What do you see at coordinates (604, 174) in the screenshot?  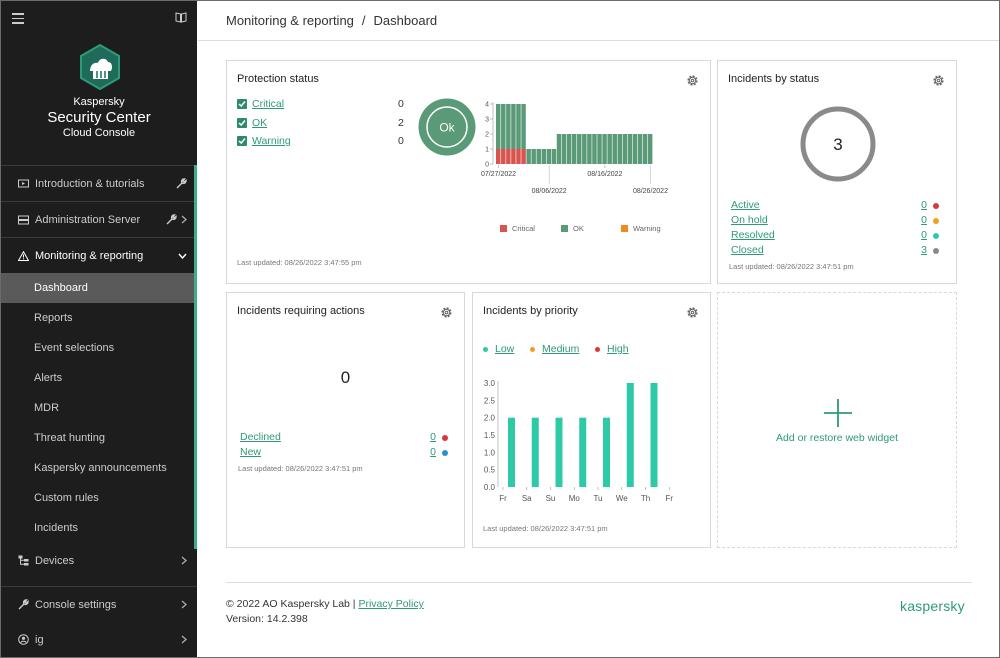 I see `x-tick-label: 08/16/2022` at bounding box center [604, 174].